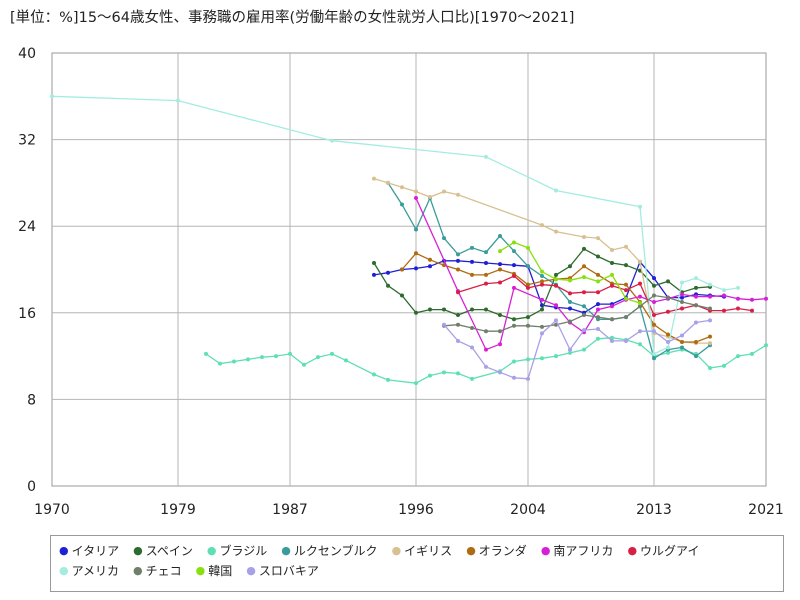 The image size is (800, 600). Describe the element at coordinates (27, 54) in the screenshot. I see `y-tick-label: 40` at that location.